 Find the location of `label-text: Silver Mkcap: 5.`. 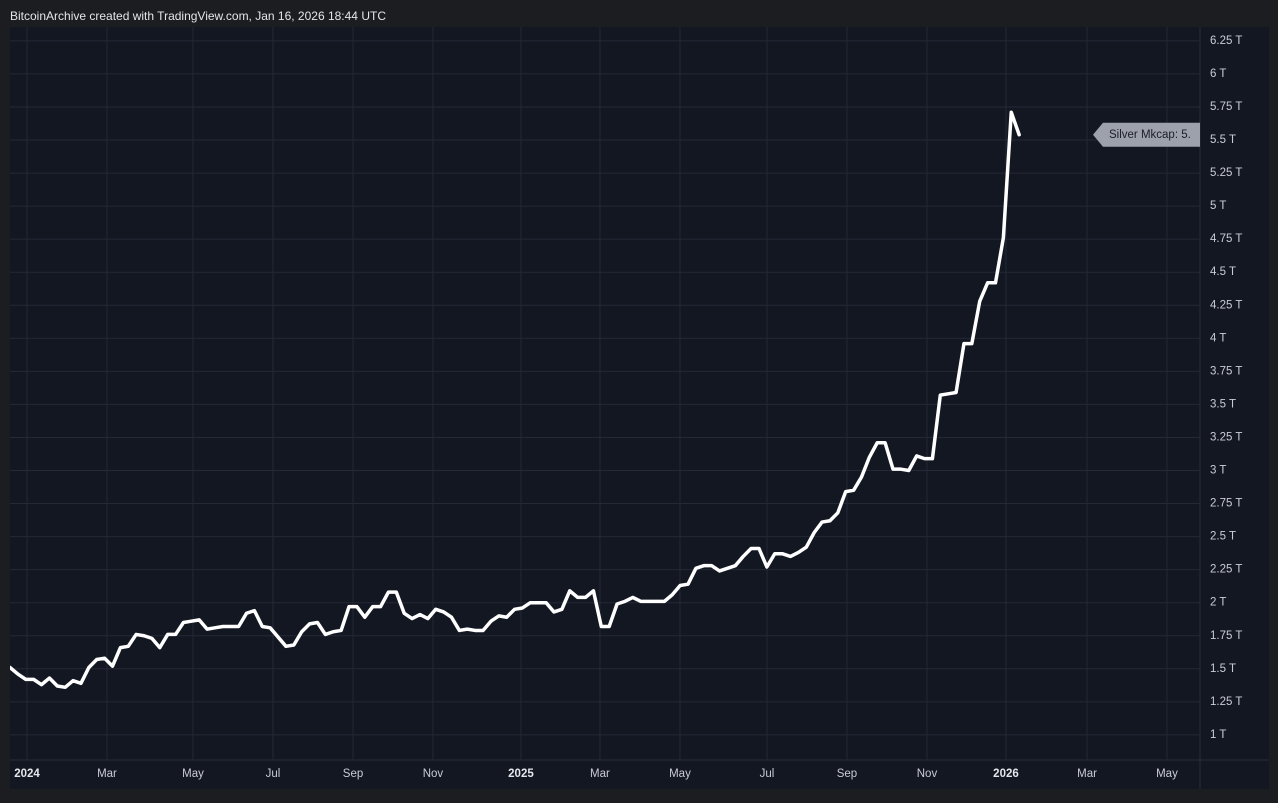

label-text: Silver Mkcap: 5. is located at coordinates (1150, 135).